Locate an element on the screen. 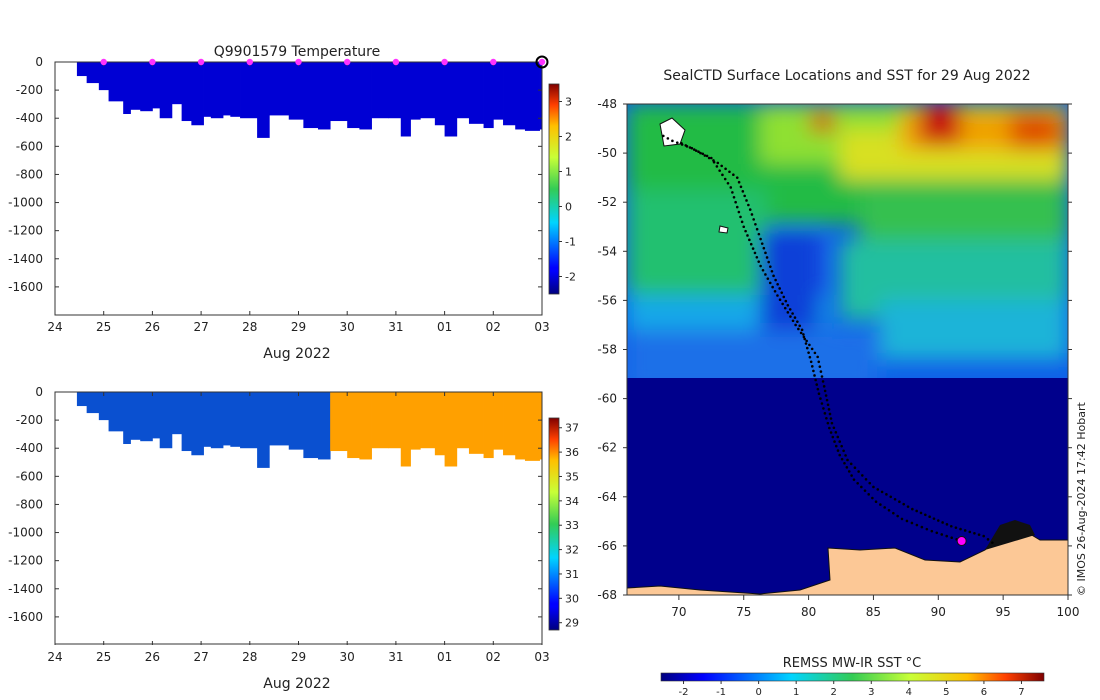 The height and width of the screenshot is (700, 1100). colorbar-tick-label: 2 is located at coordinates (568, 137).